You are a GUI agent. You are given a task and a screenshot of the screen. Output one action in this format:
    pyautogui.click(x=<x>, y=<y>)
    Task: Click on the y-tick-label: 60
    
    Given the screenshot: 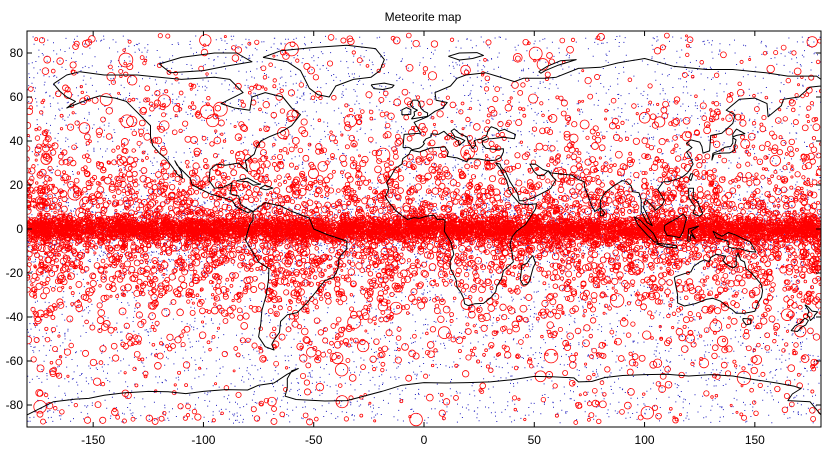 What is the action you would take?
    pyautogui.click(x=17, y=97)
    